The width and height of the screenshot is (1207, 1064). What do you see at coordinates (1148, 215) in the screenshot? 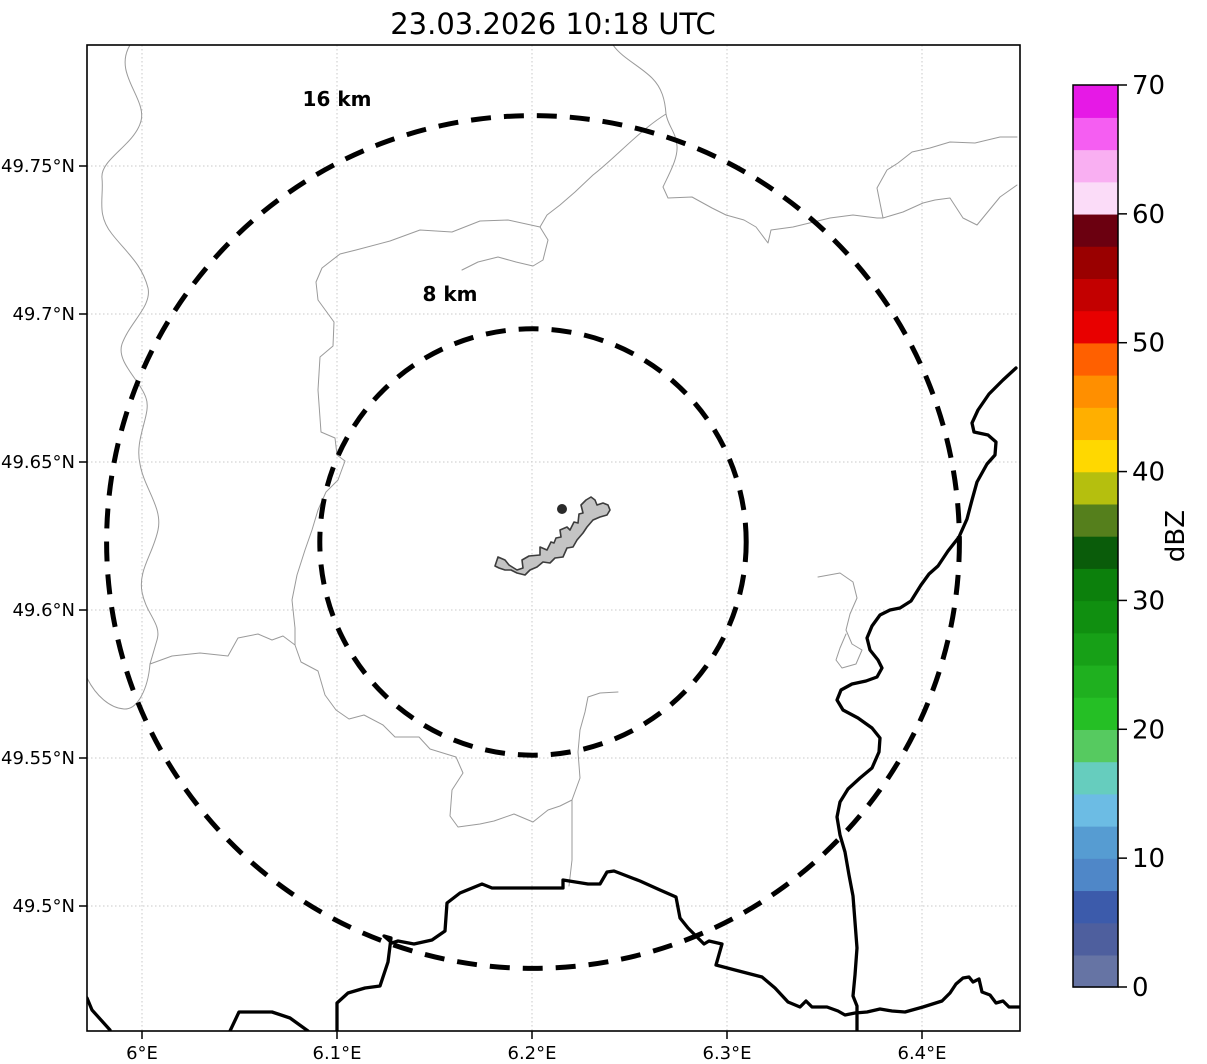
I see `colorbar-tick-label: 60` at bounding box center [1148, 215].